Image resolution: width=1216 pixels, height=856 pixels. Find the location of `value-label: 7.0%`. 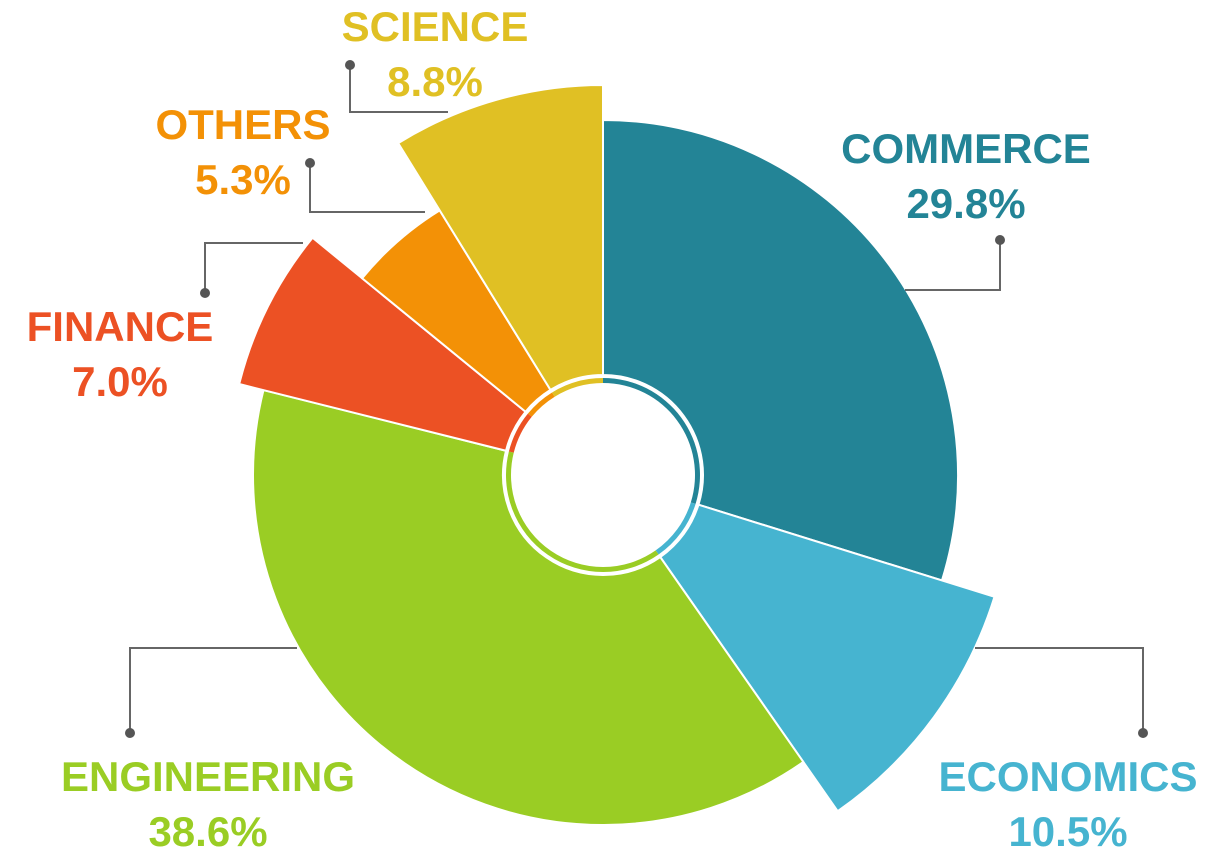

value-label: 7.0% is located at coordinates (120, 381).